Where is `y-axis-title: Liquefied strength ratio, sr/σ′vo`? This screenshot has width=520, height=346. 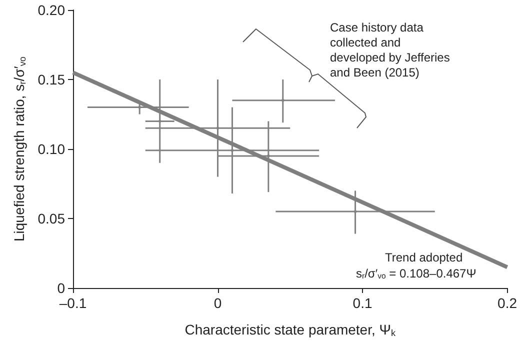 y-axis-title: Liquefied strength ratio, sr/σ′vo is located at coordinates (19, 149).